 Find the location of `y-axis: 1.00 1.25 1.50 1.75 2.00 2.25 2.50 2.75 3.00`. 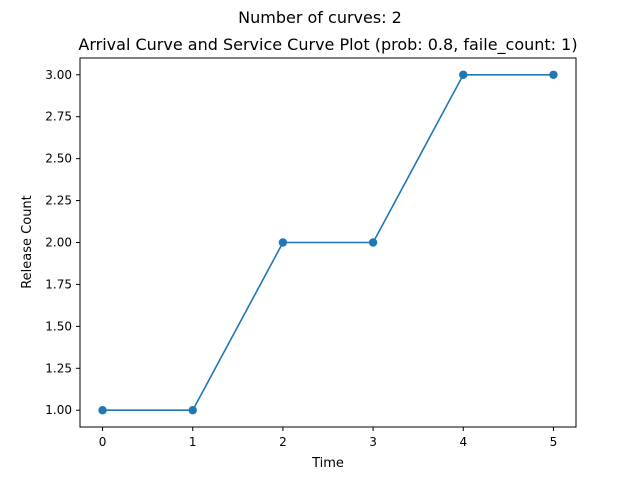

y-axis: 1.00 1.25 1.50 1.75 2.00 2.25 2.50 2.75 3.00 is located at coordinates (62, 242).